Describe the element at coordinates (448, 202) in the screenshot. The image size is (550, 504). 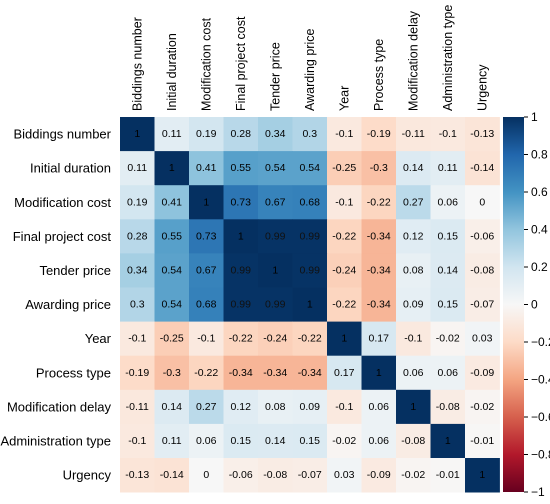
I see `heatmap-cell-modification-cost-administration-type` at that location.